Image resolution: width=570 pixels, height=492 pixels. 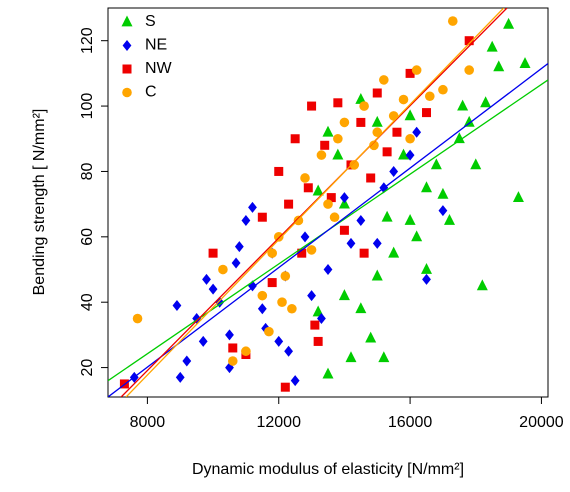 I want to click on x-tick-label: 20000, so click(x=541, y=422).